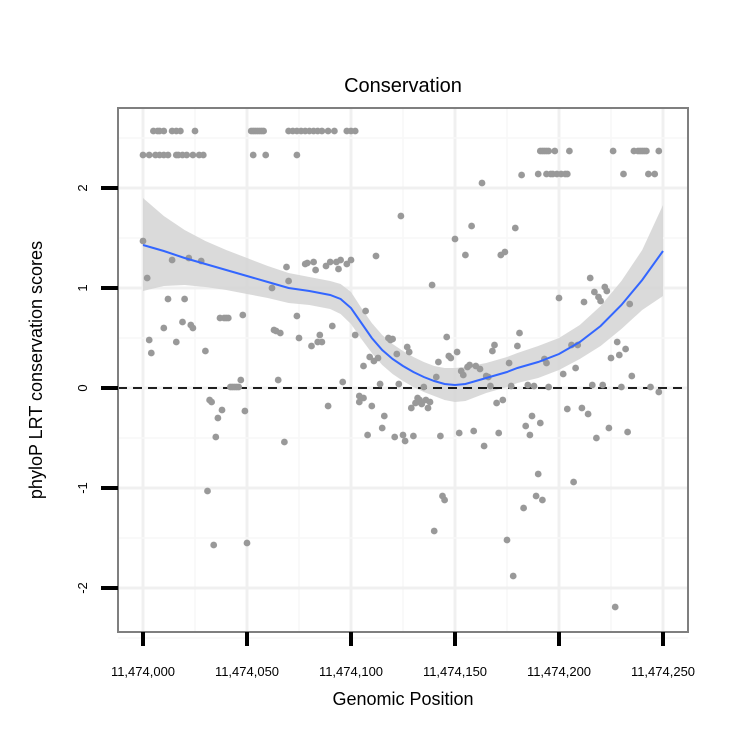  I want to click on y-tick-label: 2, so click(82, 187).